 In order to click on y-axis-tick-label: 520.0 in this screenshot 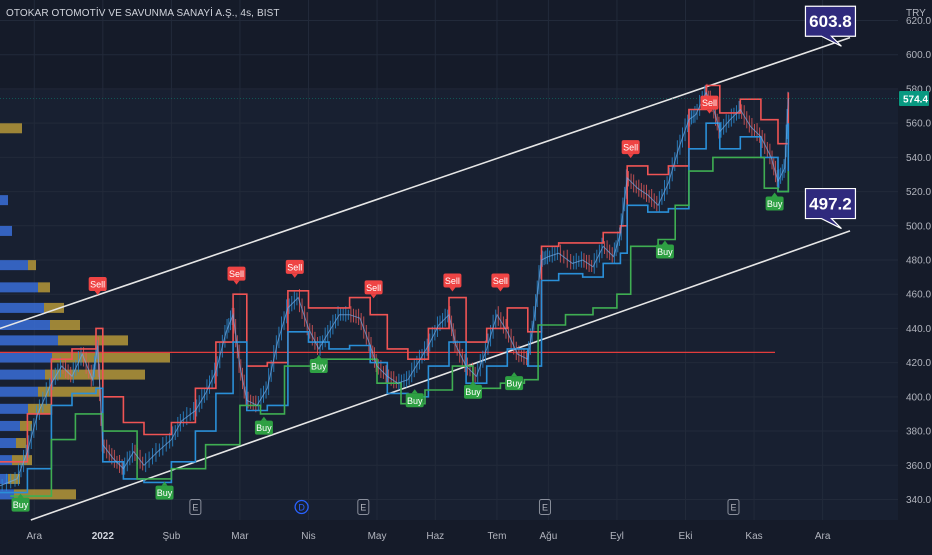, I will do `click(918, 192)`.